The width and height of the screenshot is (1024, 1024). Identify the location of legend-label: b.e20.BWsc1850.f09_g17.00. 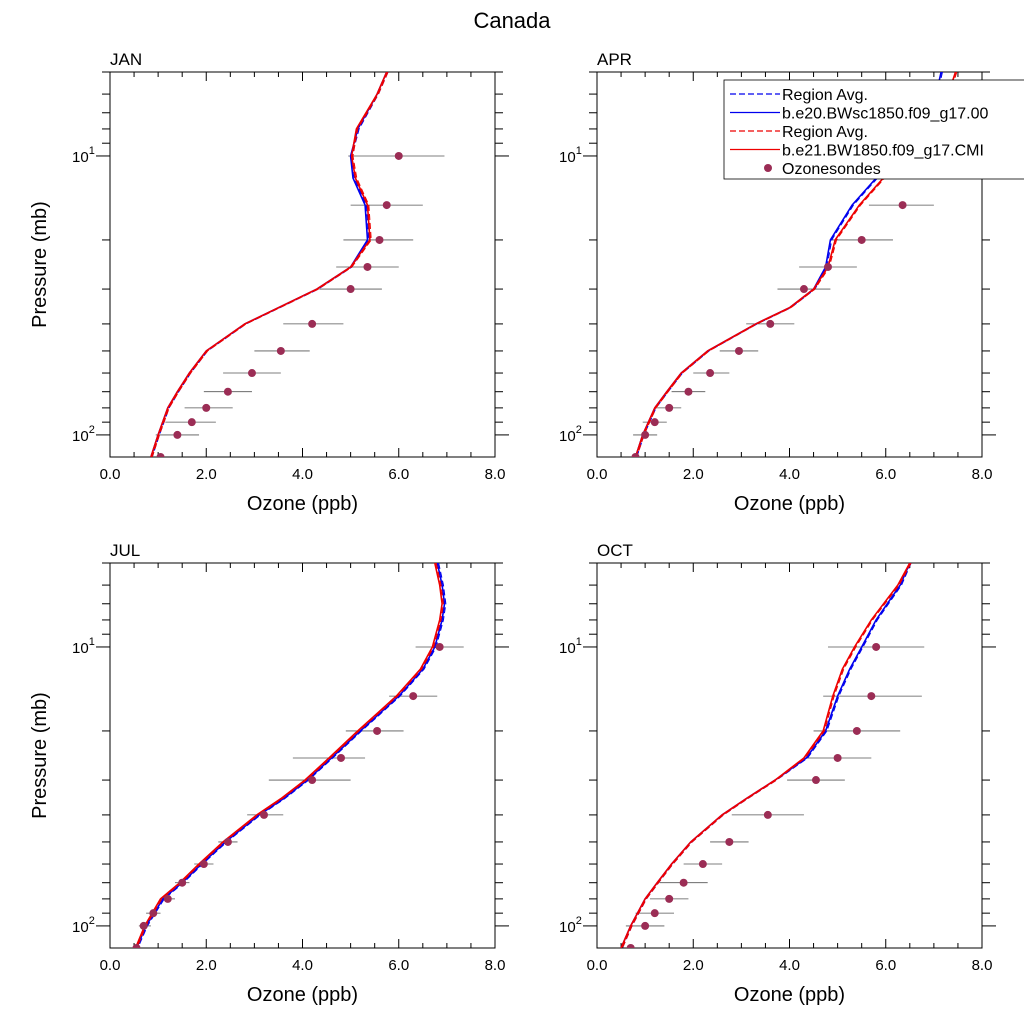
(885, 114).